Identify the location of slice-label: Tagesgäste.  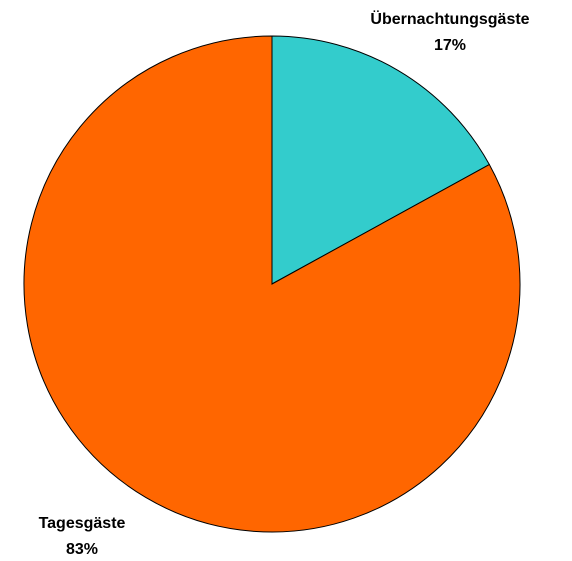
(82, 523).